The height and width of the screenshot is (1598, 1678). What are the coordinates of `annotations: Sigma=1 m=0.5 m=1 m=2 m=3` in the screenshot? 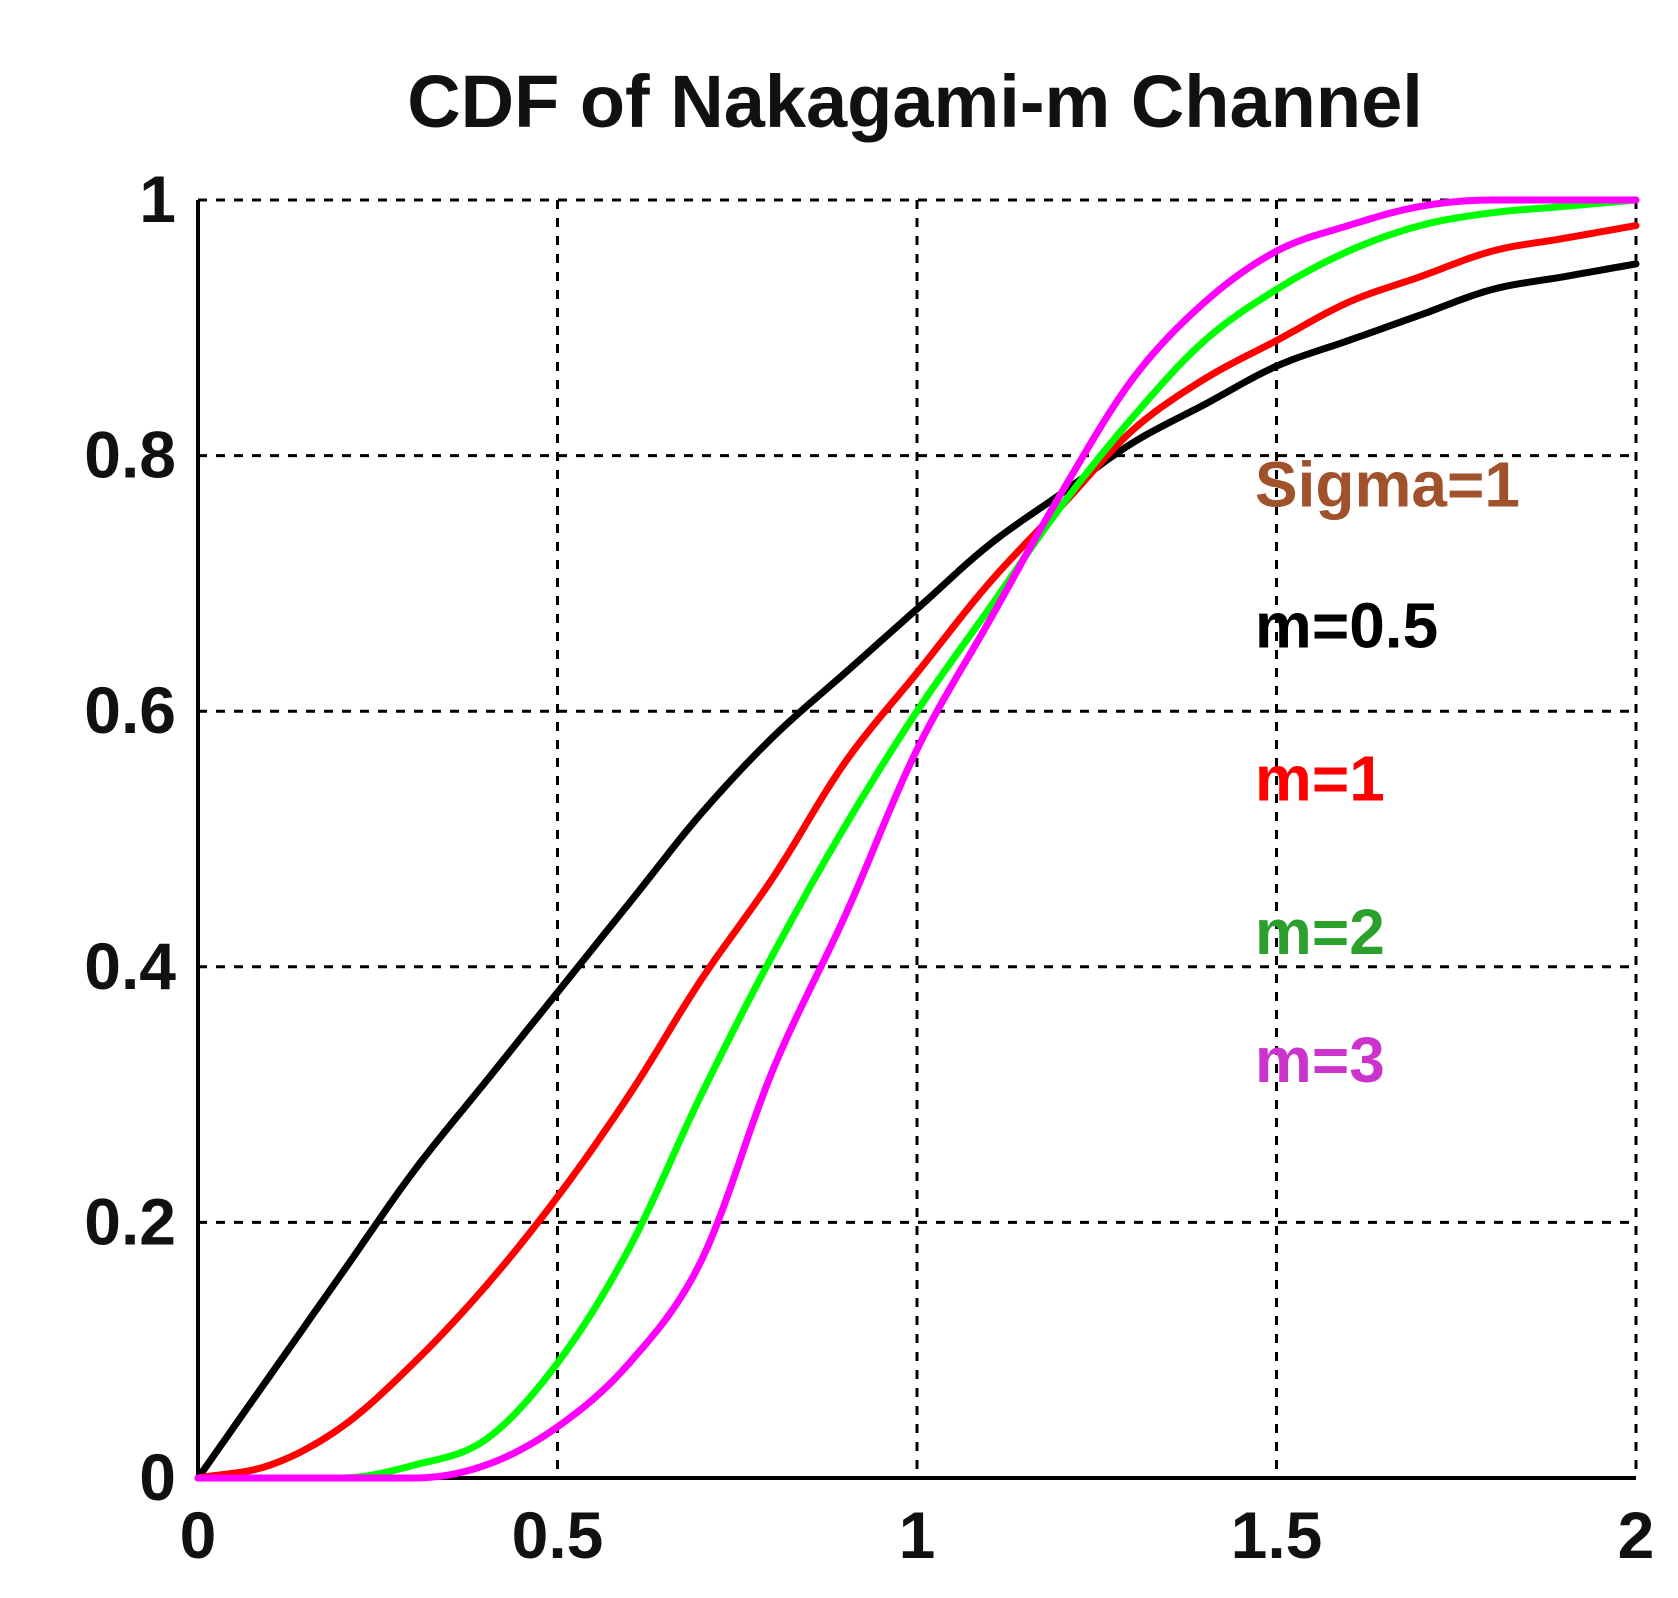 It's located at (1387, 772).